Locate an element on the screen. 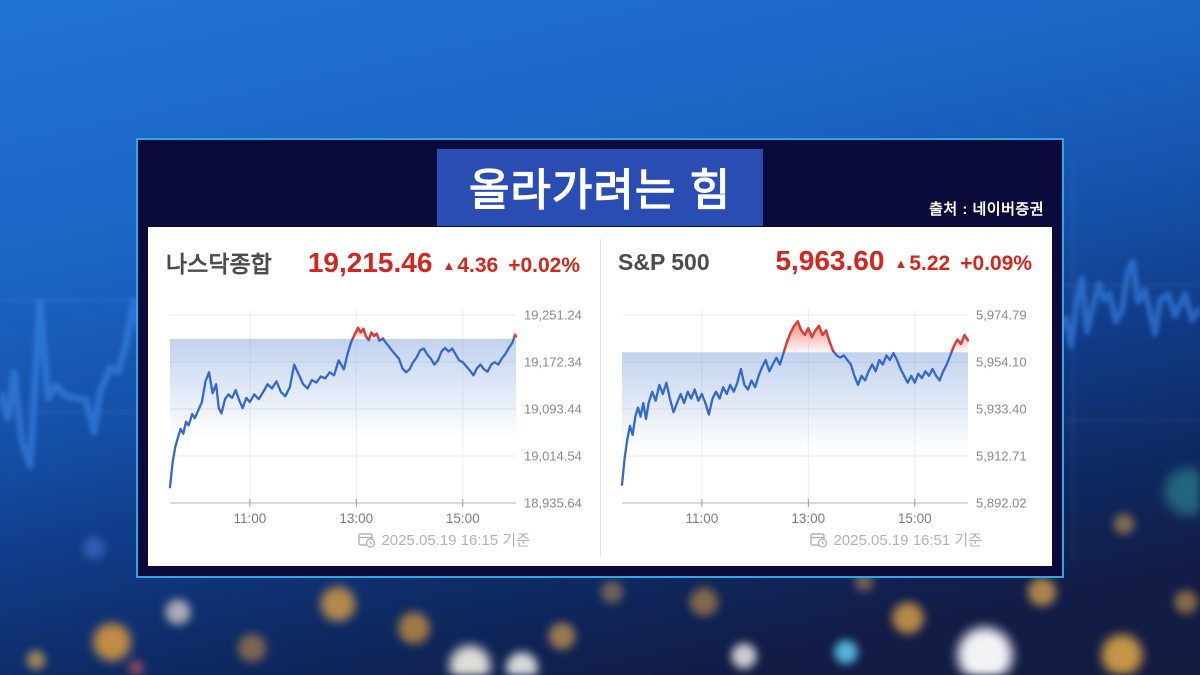 The height and width of the screenshot is (675, 1200). timestamp: 2025.05.19 16:51 기준 is located at coordinates (907, 540).